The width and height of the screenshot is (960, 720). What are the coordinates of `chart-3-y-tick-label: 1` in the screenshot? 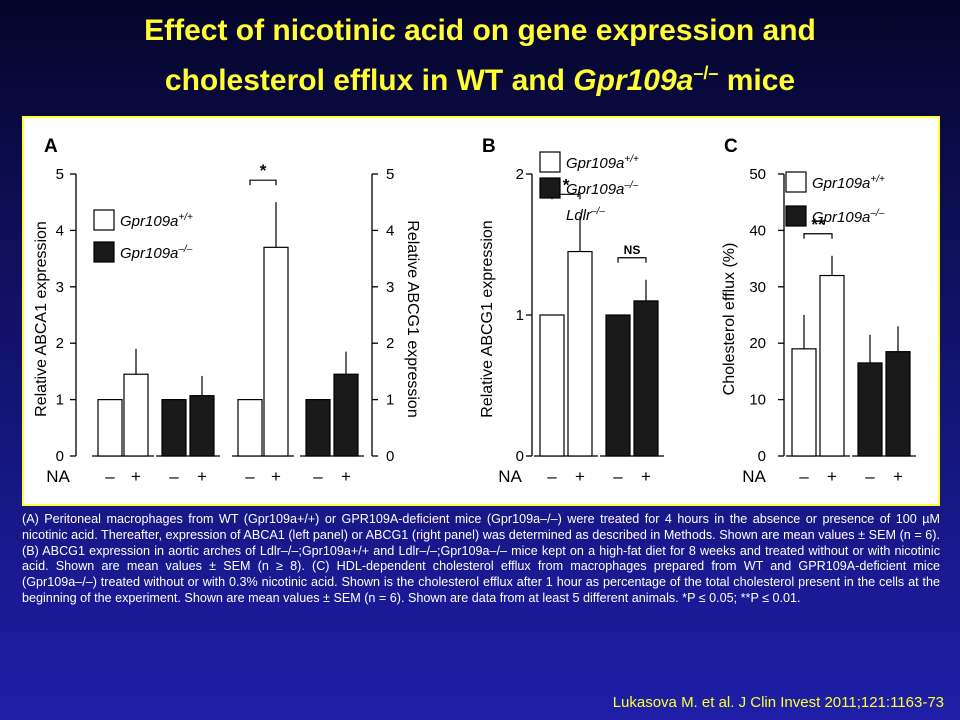 It's located at (520, 315).